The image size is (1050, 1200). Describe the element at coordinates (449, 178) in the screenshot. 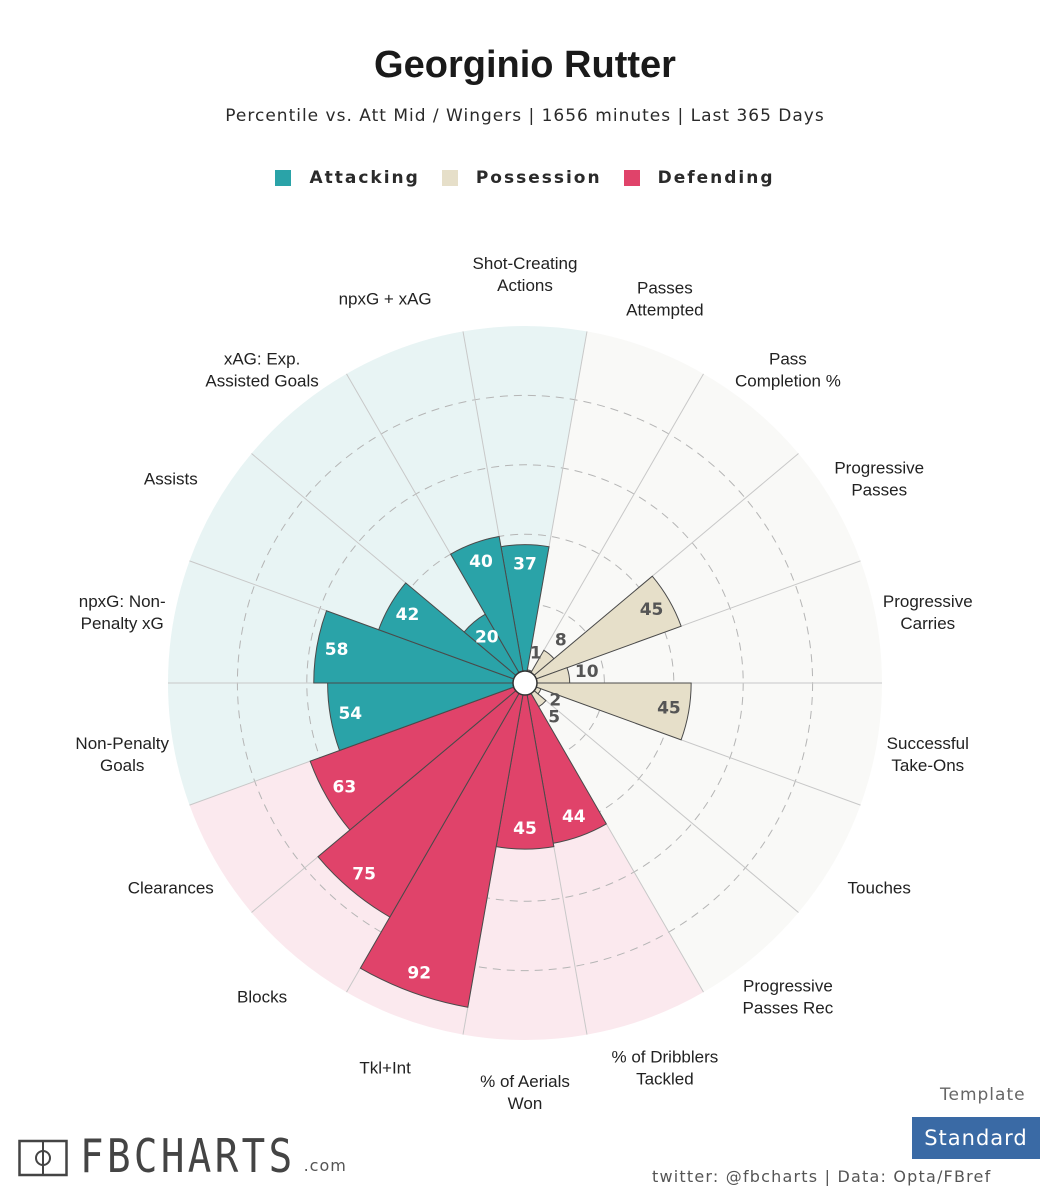

I see `legend-swatch-possession` at that location.